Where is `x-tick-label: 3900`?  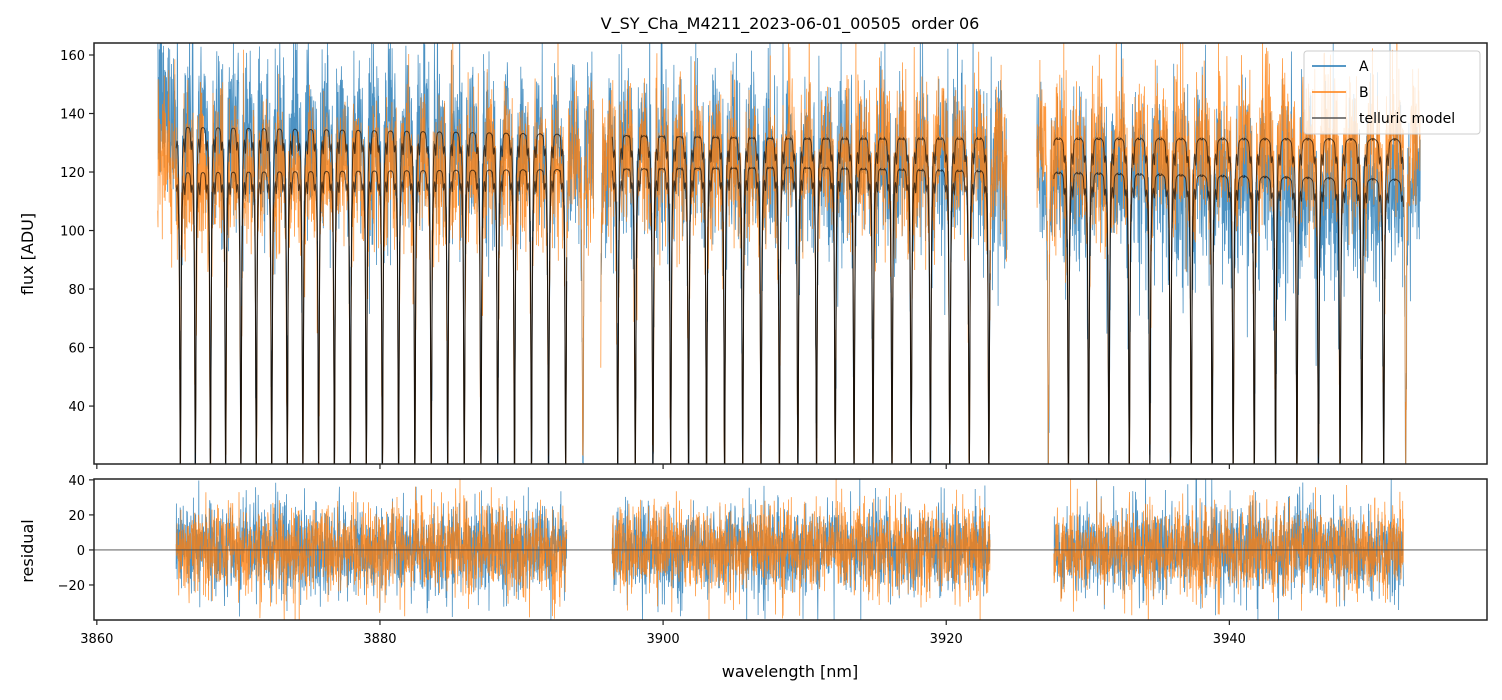
x-tick-label: 3900 is located at coordinates (663, 639).